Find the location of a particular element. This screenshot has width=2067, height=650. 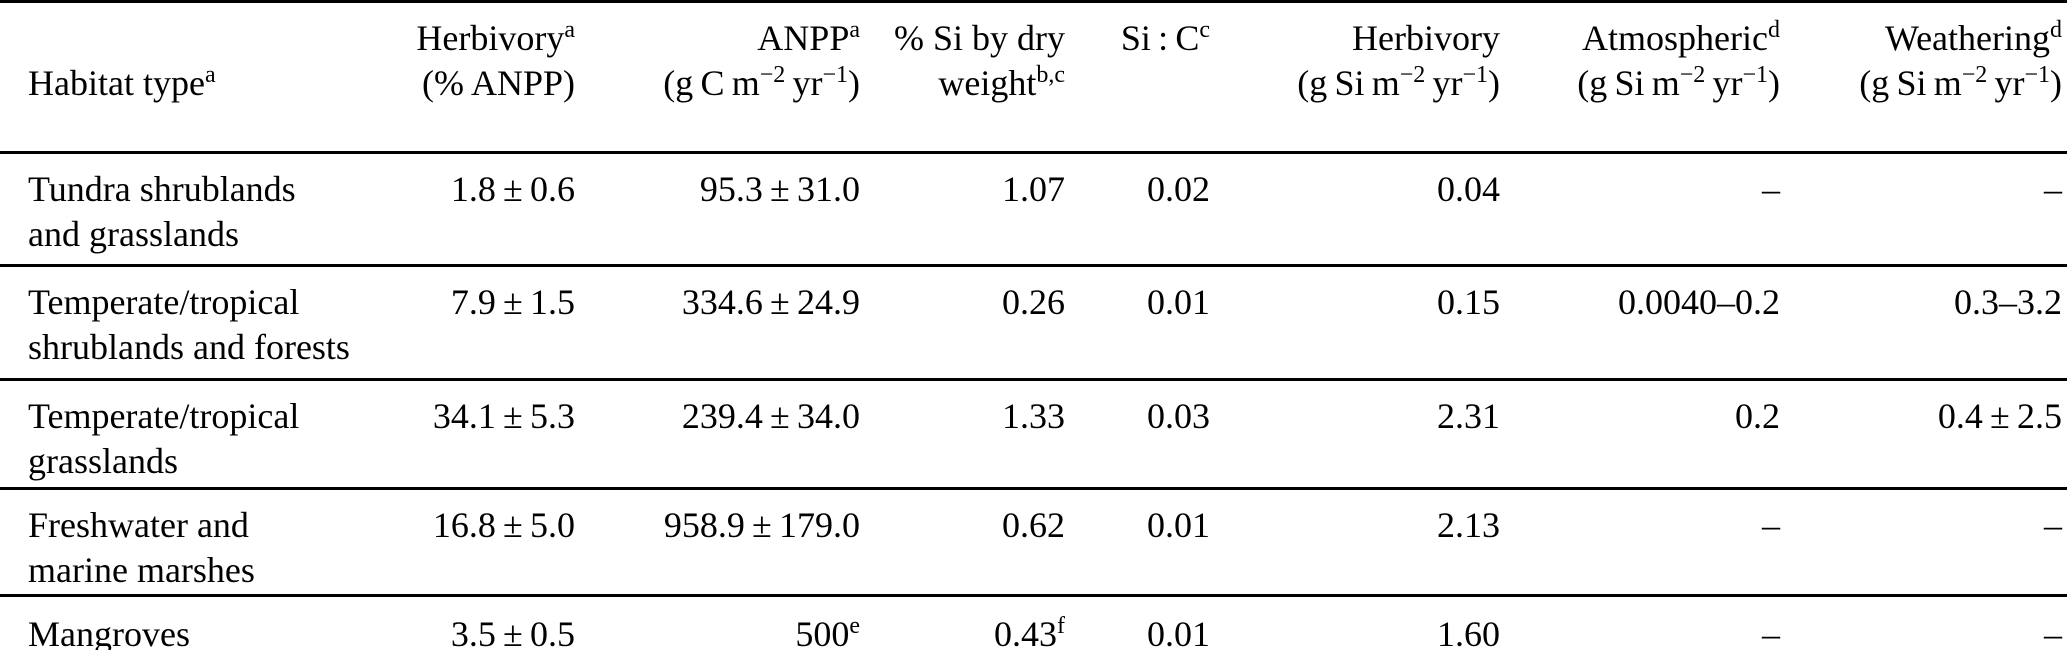

col-header-si-dry-weight: % Si by dry weightb,c is located at coordinates (967, 77).